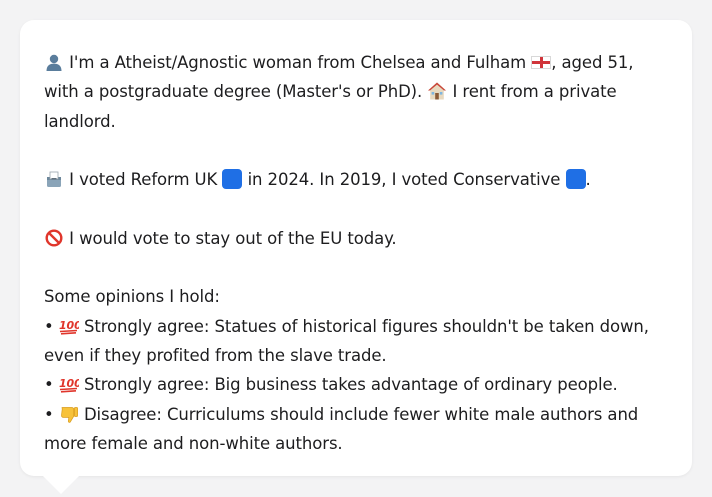 The width and height of the screenshot is (712, 497). I want to click on voting-text-a: I voted Reform UK, so click(143, 180).